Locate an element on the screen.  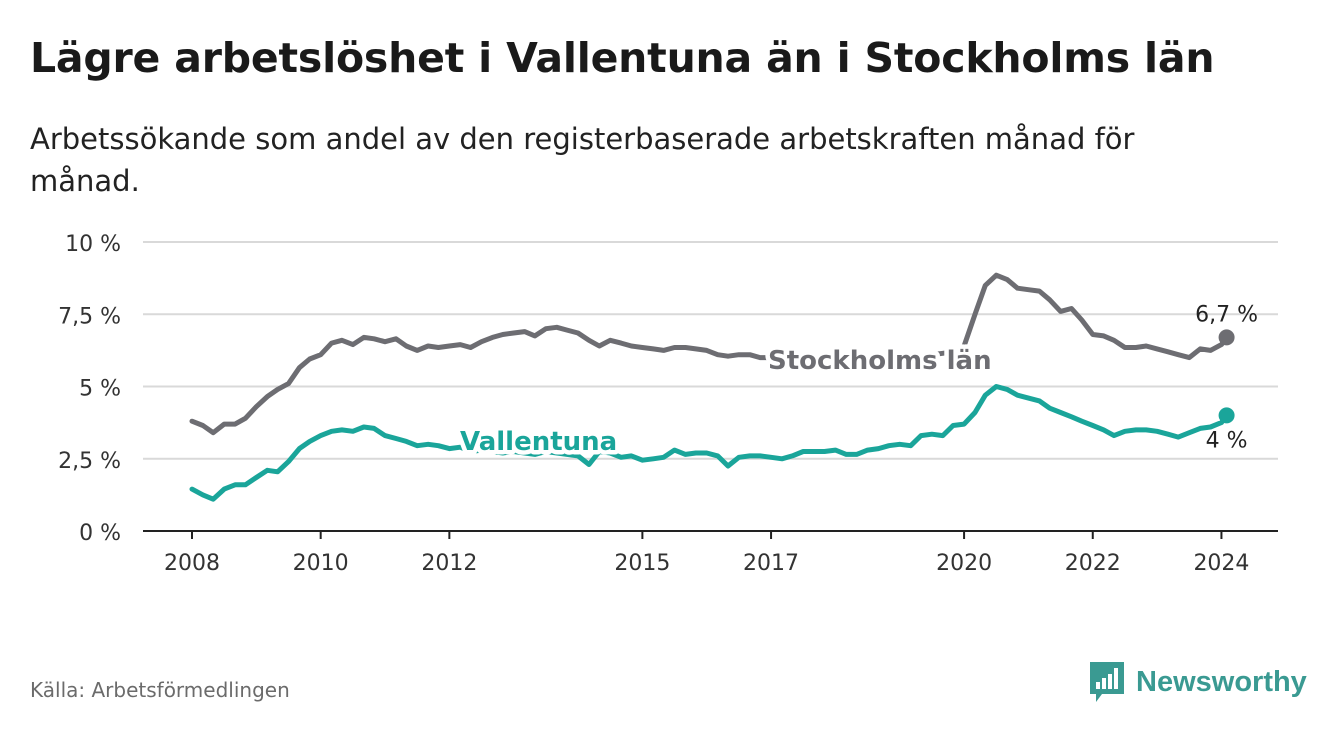
x-tick-label: 2024 is located at coordinates (1221, 563).